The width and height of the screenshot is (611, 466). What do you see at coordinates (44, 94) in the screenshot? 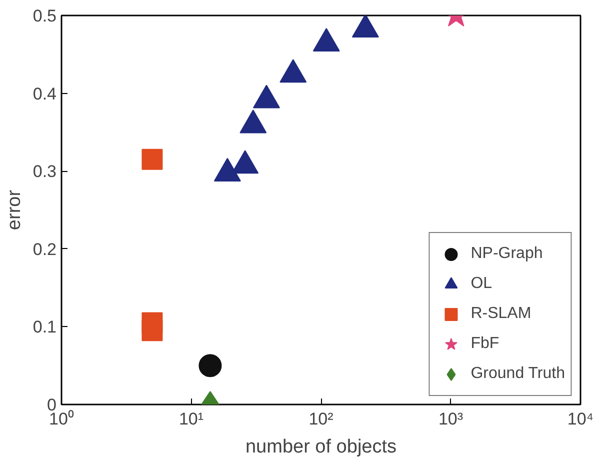
I see `y-tick-label: 0.4` at bounding box center [44, 94].